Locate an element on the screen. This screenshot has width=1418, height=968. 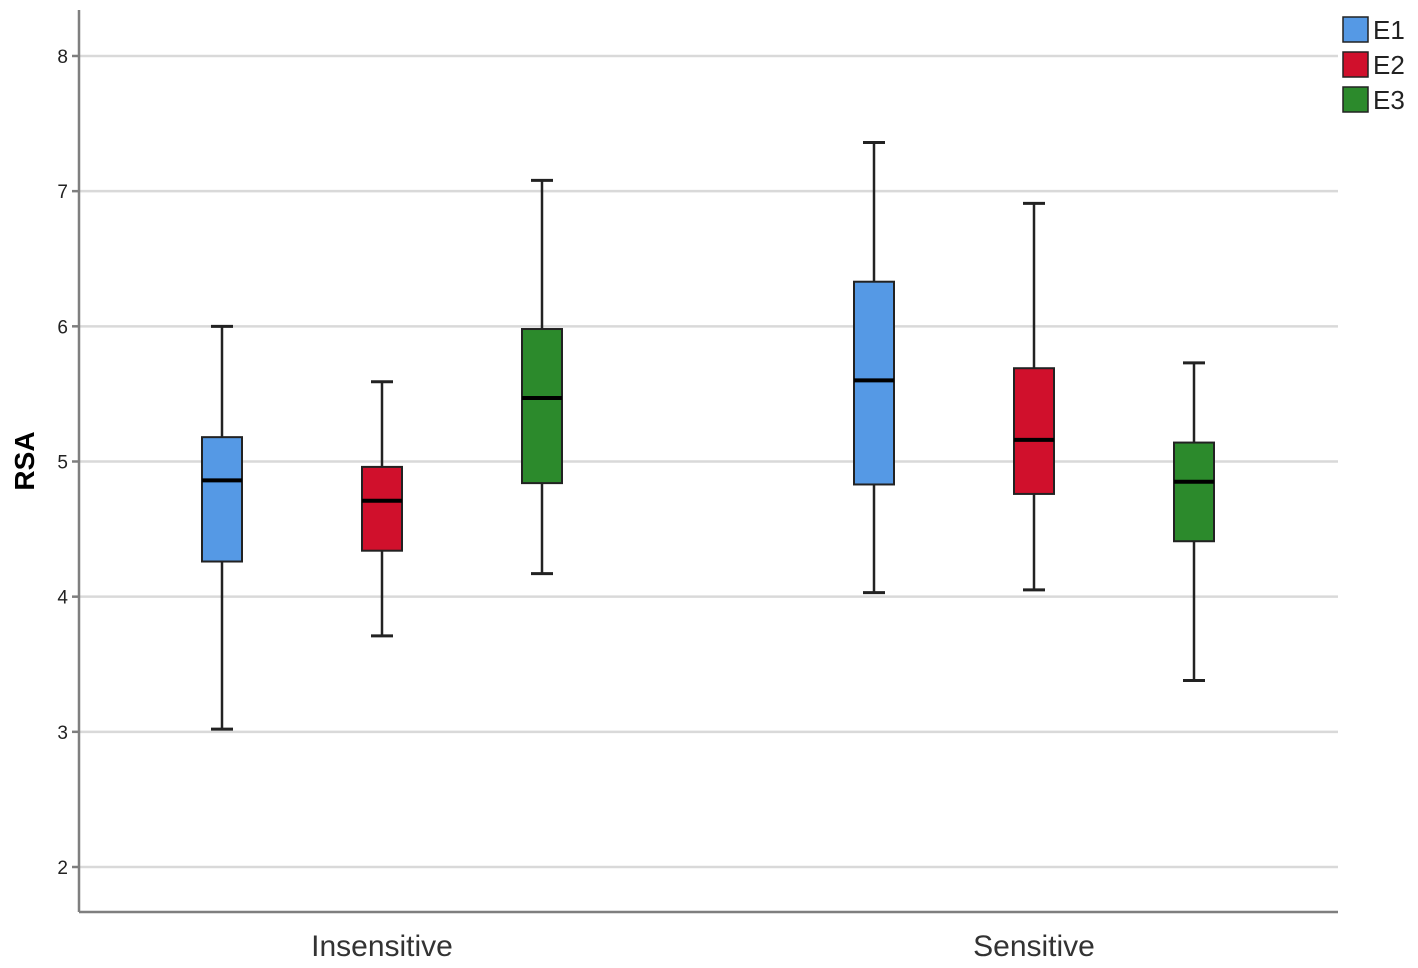
y-tick-label: 7 is located at coordinates (62, 192).